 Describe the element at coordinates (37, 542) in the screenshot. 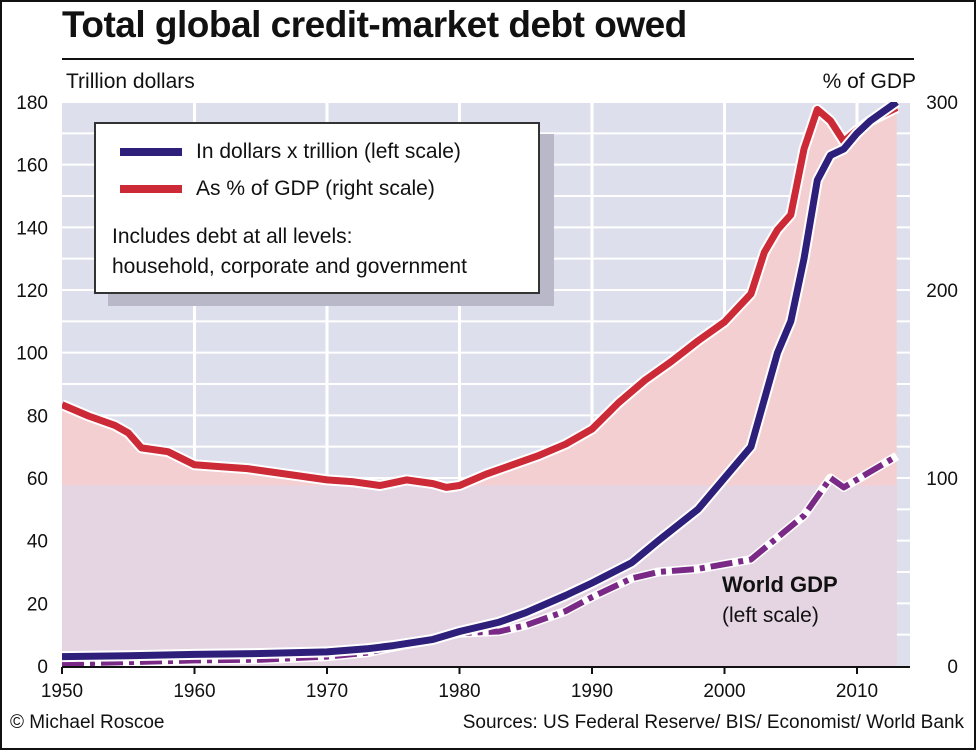

I see `y-left-tick-label: 40` at that location.